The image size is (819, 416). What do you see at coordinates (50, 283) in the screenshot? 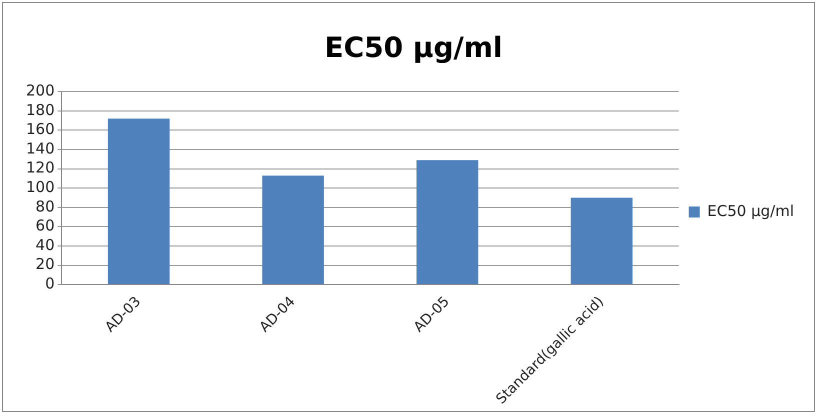
I see `y-tick-label: 0` at bounding box center [50, 283].